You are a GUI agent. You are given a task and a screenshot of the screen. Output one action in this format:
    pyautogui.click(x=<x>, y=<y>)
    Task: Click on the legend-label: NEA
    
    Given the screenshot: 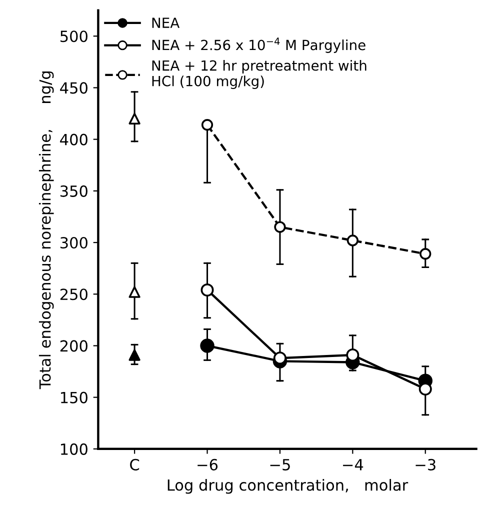 What is the action you would take?
    pyautogui.click(x=166, y=23)
    